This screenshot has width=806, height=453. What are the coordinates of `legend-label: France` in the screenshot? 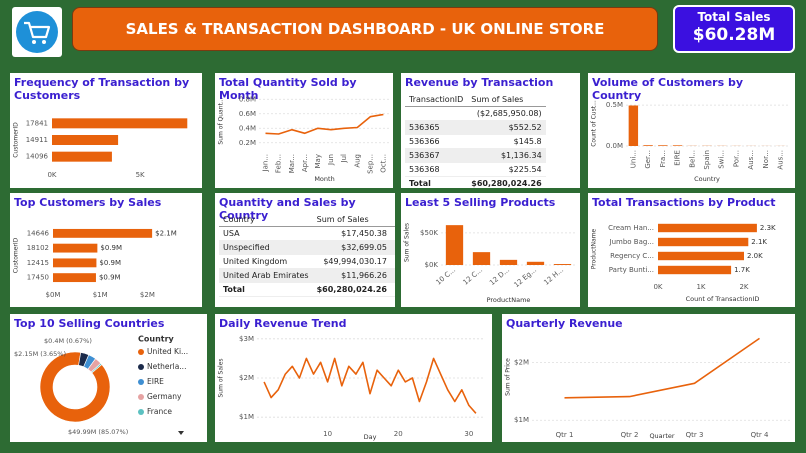 It's located at (159, 411).